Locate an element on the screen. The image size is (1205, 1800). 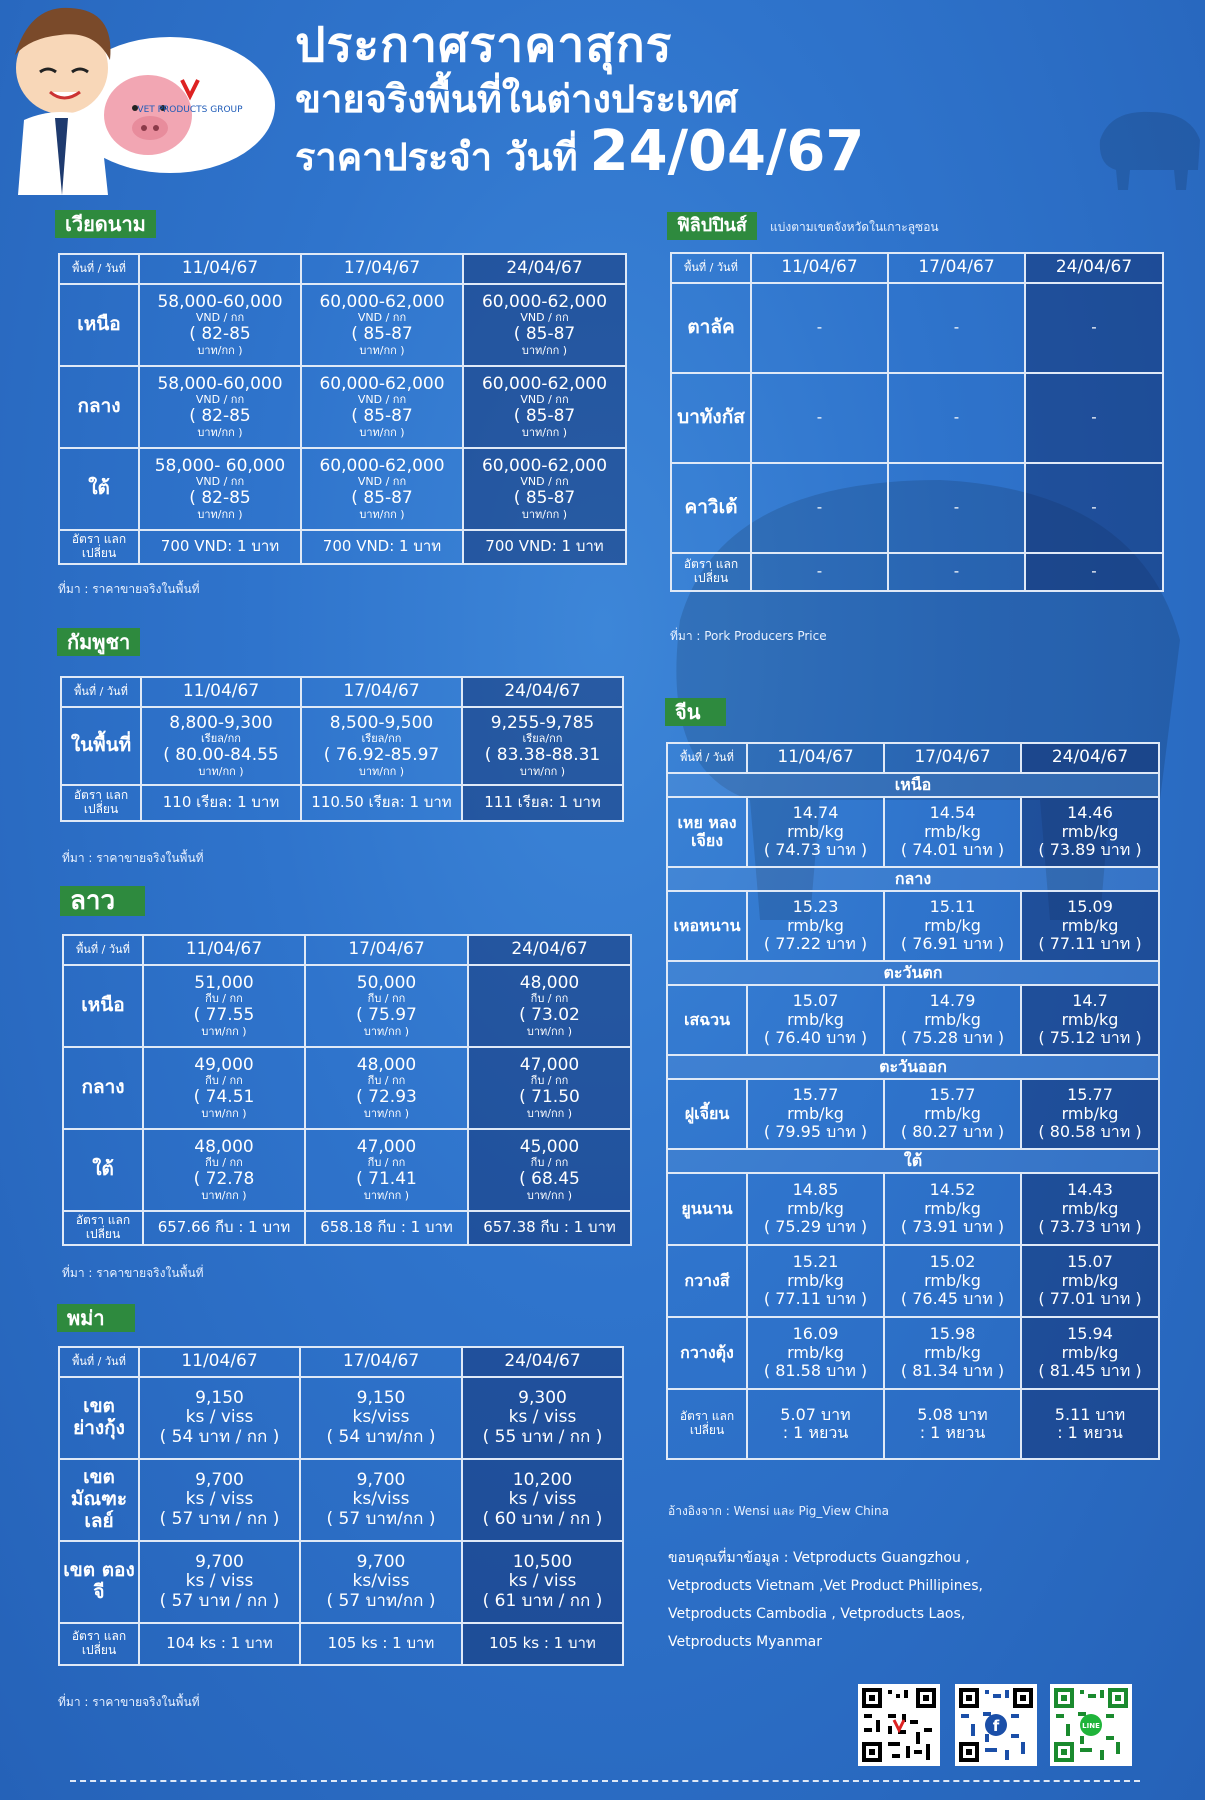
facebook-qr-code-icon: f is located at coordinates (996, 1725).